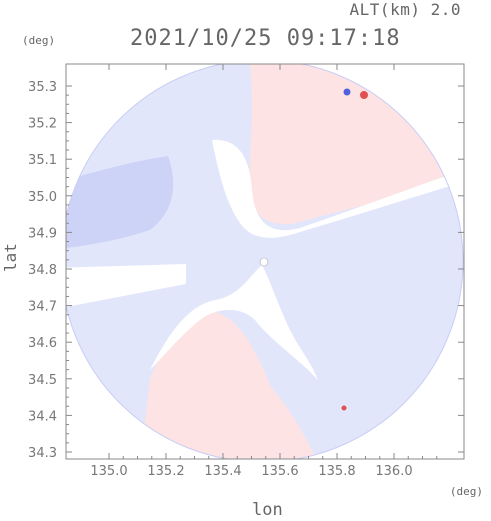 The width and height of the screenshot is (491, 521). Describe the element at coordinates (337, 188) in the screenshot. I see `zero-velocity-band` at that location.